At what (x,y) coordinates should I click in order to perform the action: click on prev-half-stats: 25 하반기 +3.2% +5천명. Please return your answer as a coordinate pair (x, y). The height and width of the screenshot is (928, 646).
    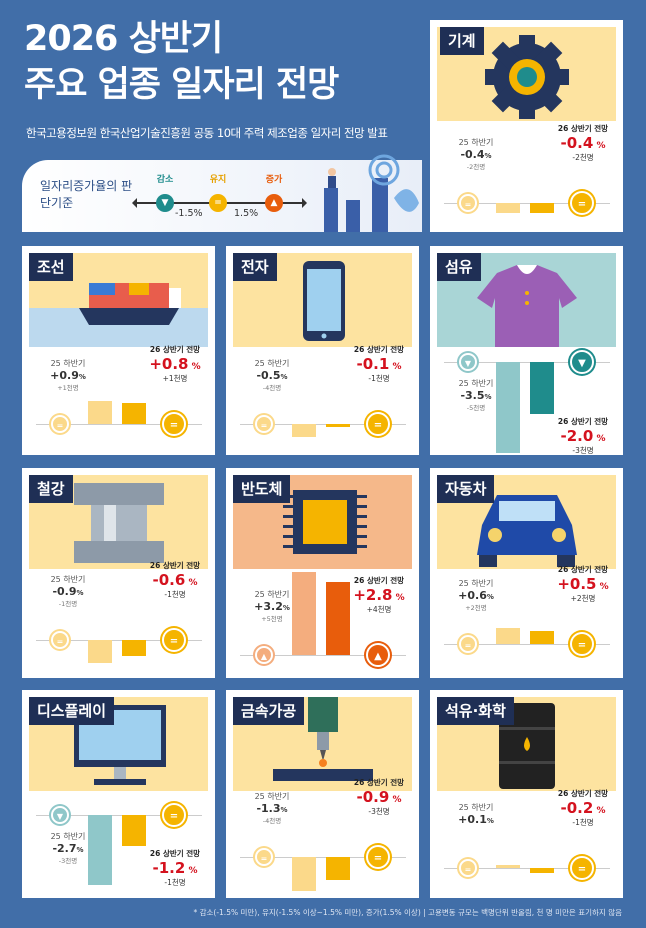
    Looking at the image, I should click on (272, 606).